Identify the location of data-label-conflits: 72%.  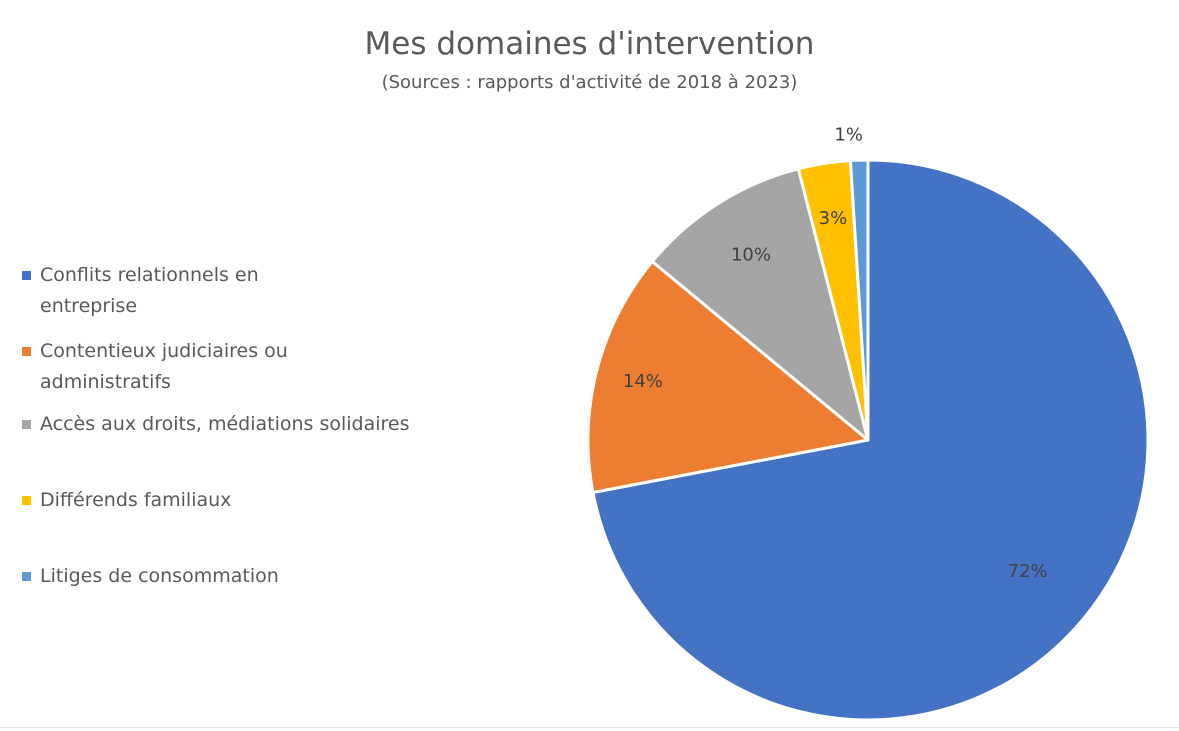
(1028, 571).